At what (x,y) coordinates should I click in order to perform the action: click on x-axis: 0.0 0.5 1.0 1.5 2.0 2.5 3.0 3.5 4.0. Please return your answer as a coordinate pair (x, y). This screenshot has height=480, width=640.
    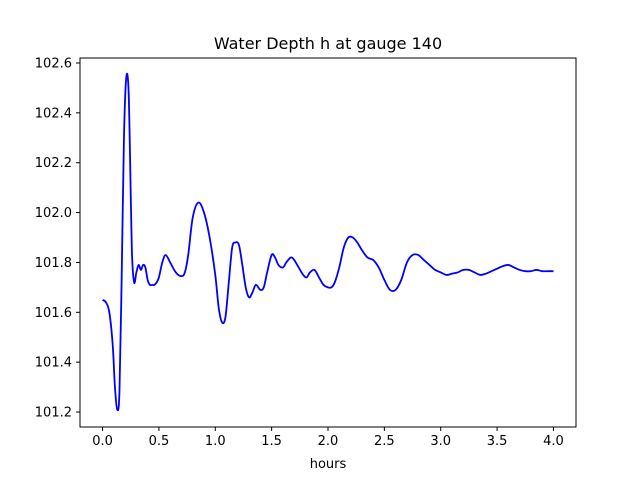
    Looking at the image, I should click on (328, 438).